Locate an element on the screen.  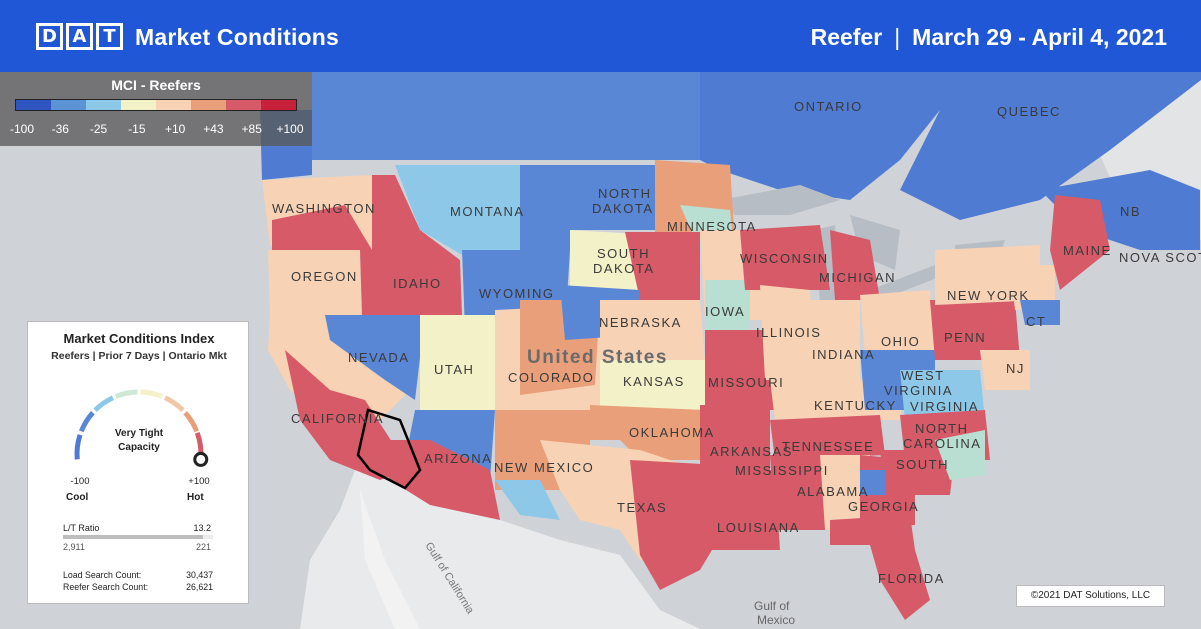
label-mississippi: MISSISSIPPI is located at coordinates (782, 470).